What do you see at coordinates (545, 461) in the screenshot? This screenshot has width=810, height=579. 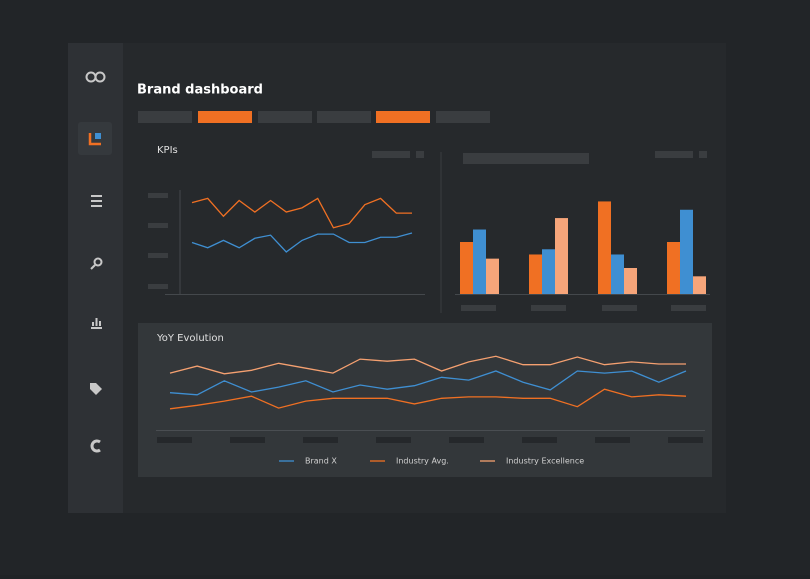 I see `legend-label: Industry Excellence` at bounding box center [545, 461].